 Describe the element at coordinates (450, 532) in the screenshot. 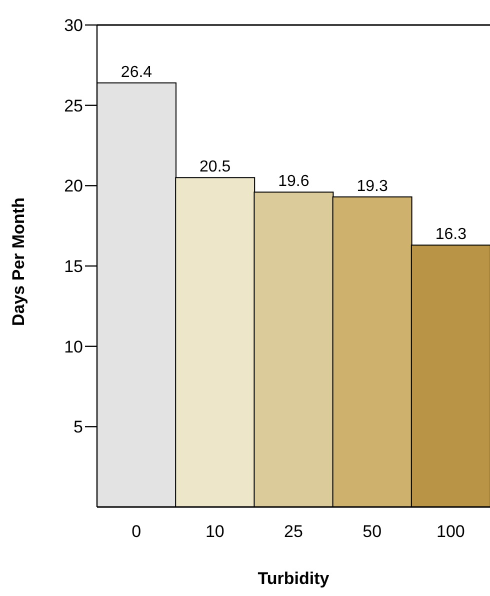

I see `x-tick-label: 100` at that location.